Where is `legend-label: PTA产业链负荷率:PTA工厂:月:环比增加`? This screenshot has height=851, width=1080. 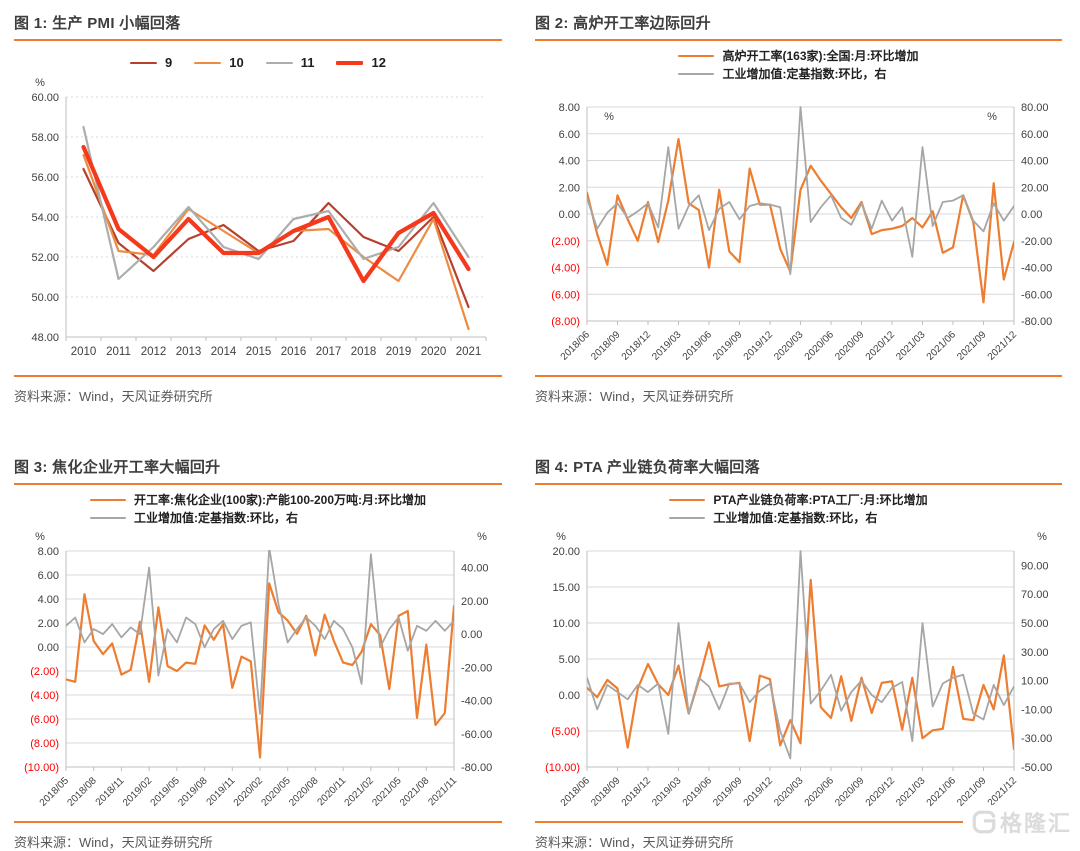
legend-label: PTA产业链负荷率:PTA工厂:月:环比增加 is located at coordinates (820, 500).